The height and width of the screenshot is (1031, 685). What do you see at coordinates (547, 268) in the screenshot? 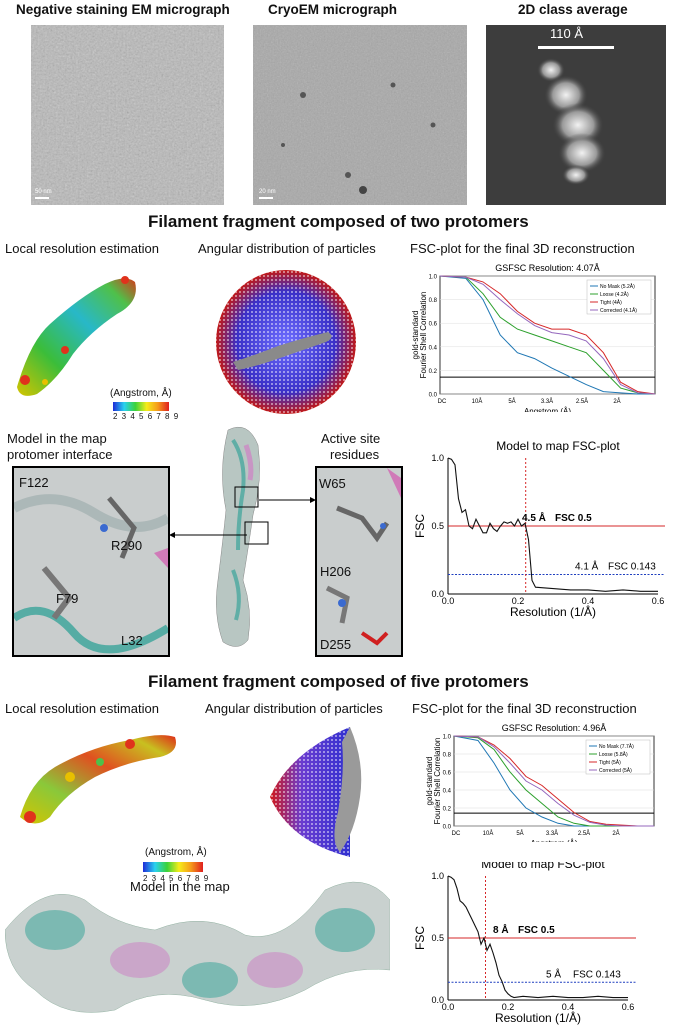
I see `chart-title: GSFSC Resolution: 4.07Å` at bounding box center [547, 268].